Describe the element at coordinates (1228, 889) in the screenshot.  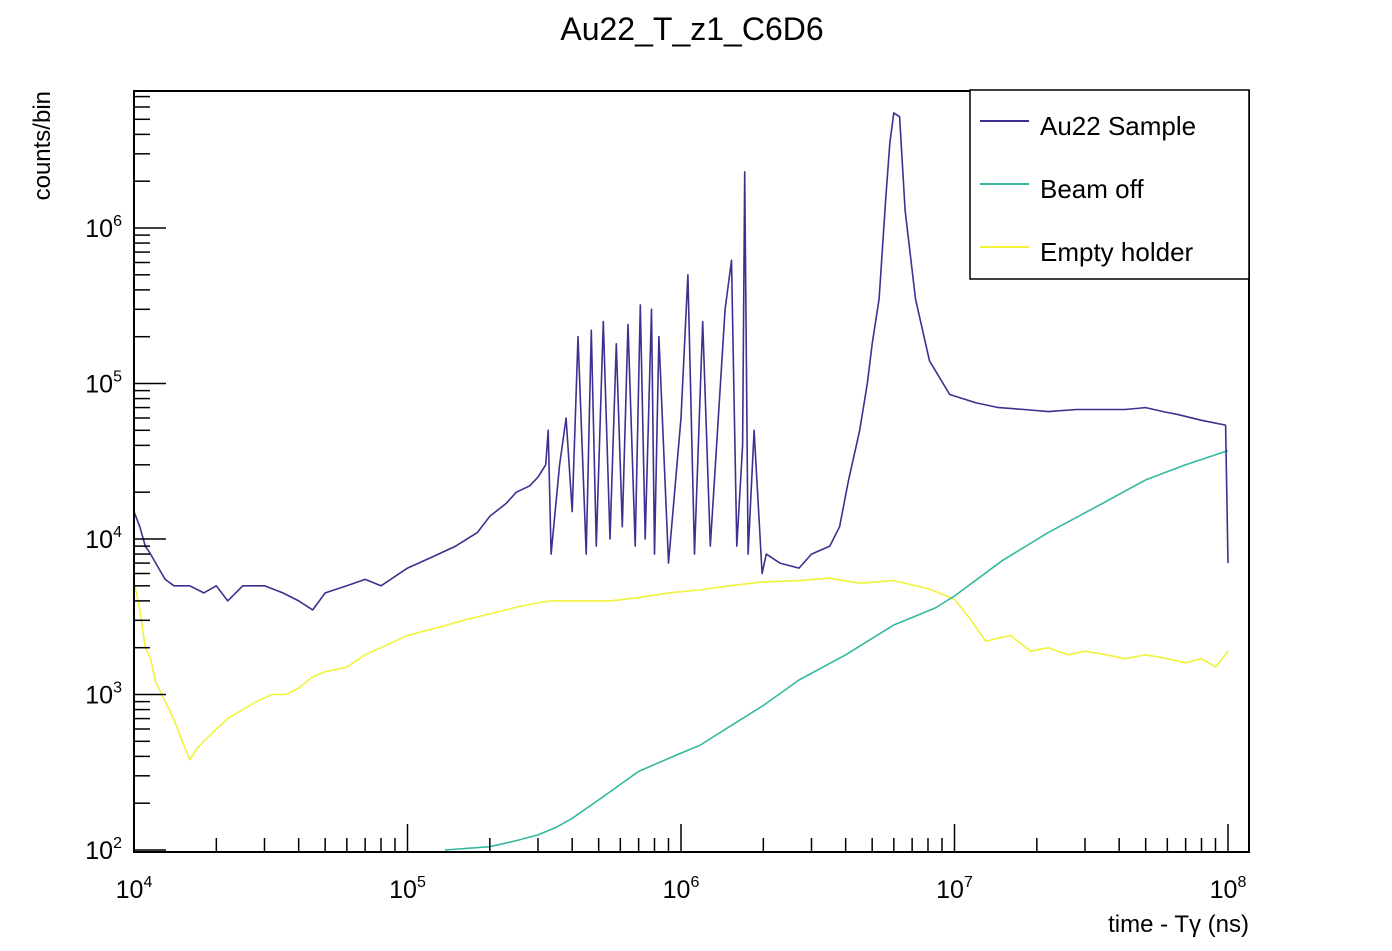
I see `x-tick-label: 10⁸` at that location.